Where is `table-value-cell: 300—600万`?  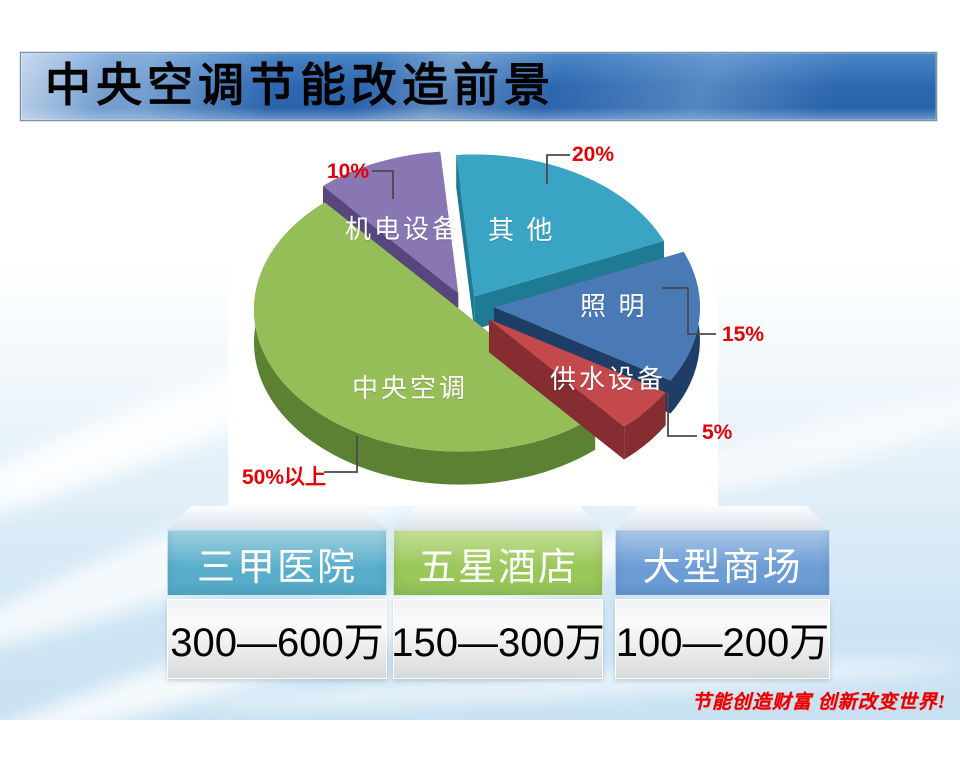
table-value-cell: 300—600万 is located at coordinates (277, 639).